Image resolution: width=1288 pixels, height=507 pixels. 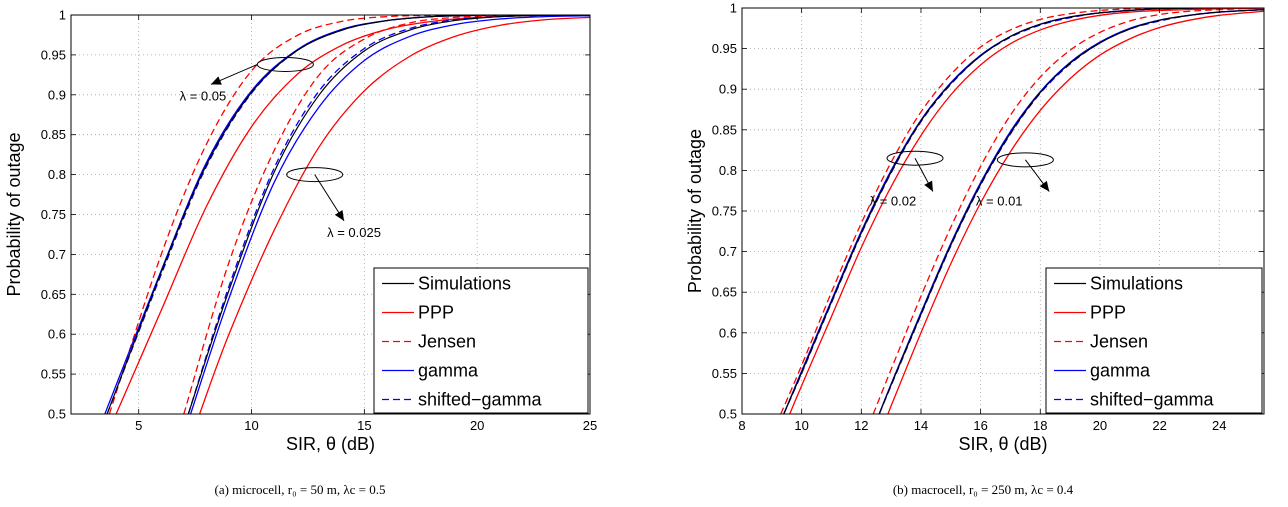 What do you see at coordinates (999, 201) in the screenshot?
I see `annotation-label: λ = 0.01` at bounding box center [999, 201].